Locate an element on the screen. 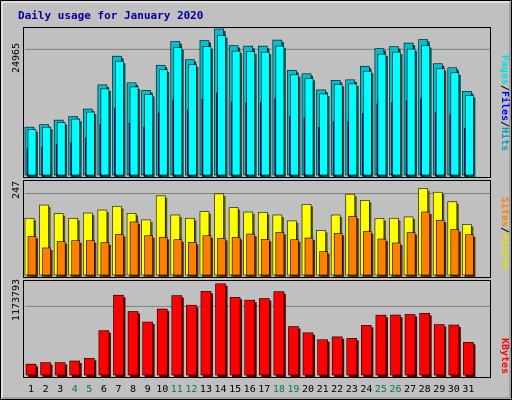 The height and width of the screenshot is (400, 512). x-tick-label: 7 is located at coordinates (118, 389).